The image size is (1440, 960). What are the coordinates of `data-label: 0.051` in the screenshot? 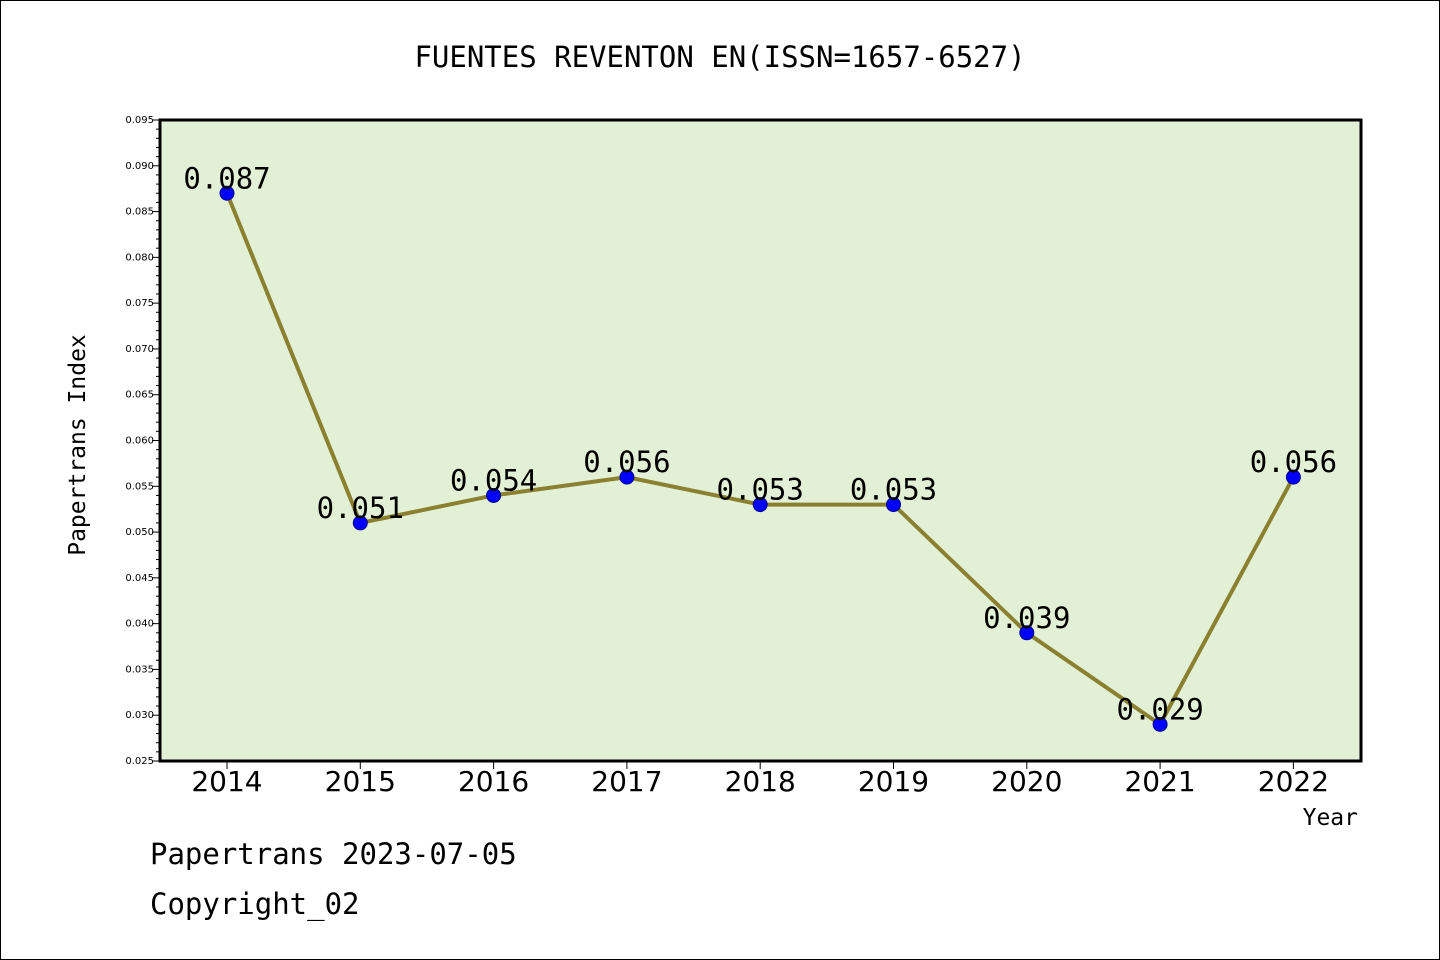 It's located at (360, 508).